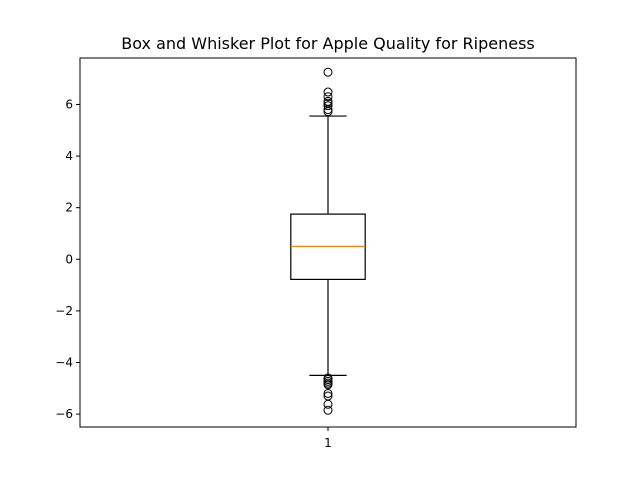  What do you see at coordinates (69, 104) in the screenshot?
I see `y-tick-label: 6` at bounding box center [69, 104].